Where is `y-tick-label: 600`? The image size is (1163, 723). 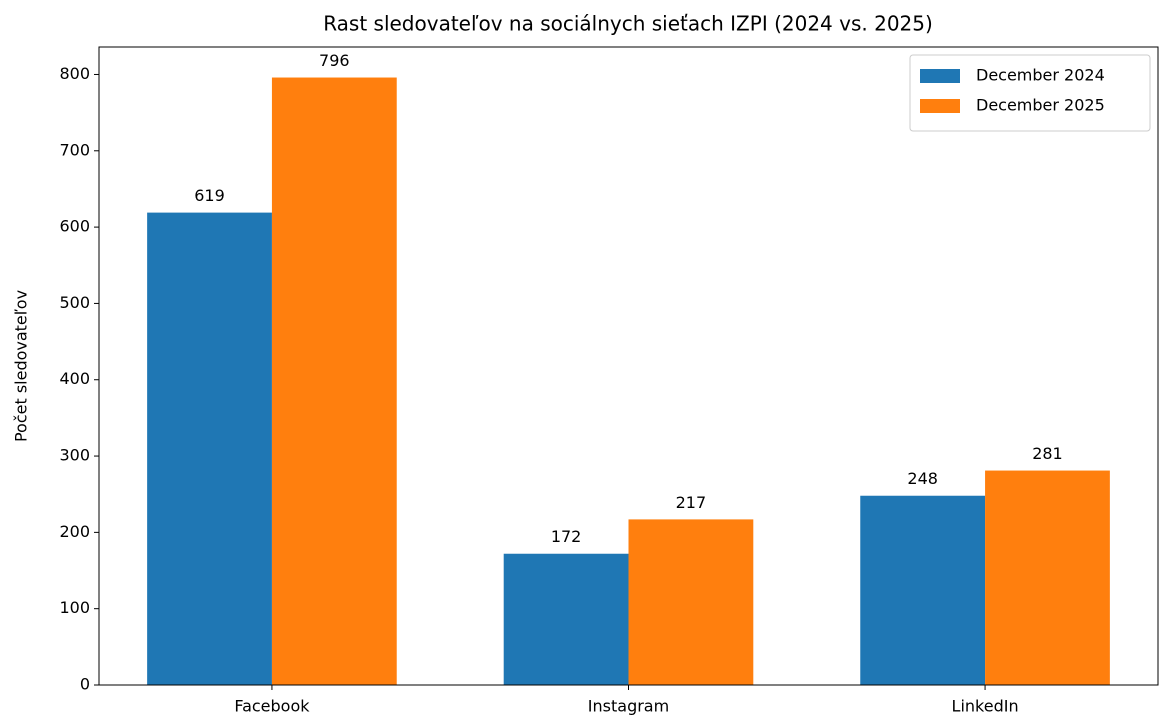 y-tick-label: 600 is located at coordinates (74, 226).